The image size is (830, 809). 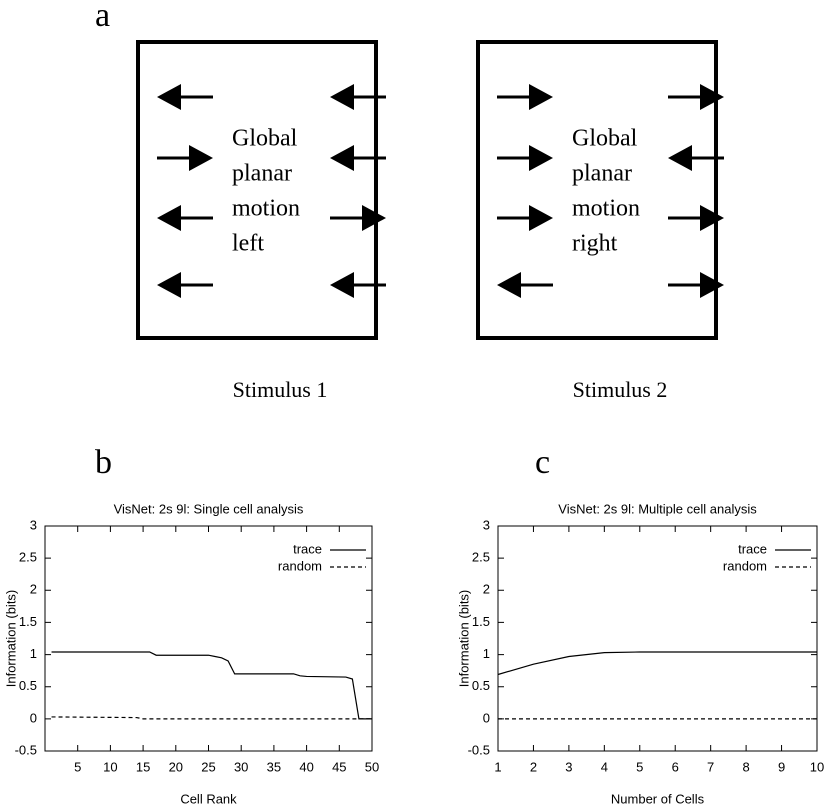 I want to click on panel-label: a, so click(x=102, y=17).